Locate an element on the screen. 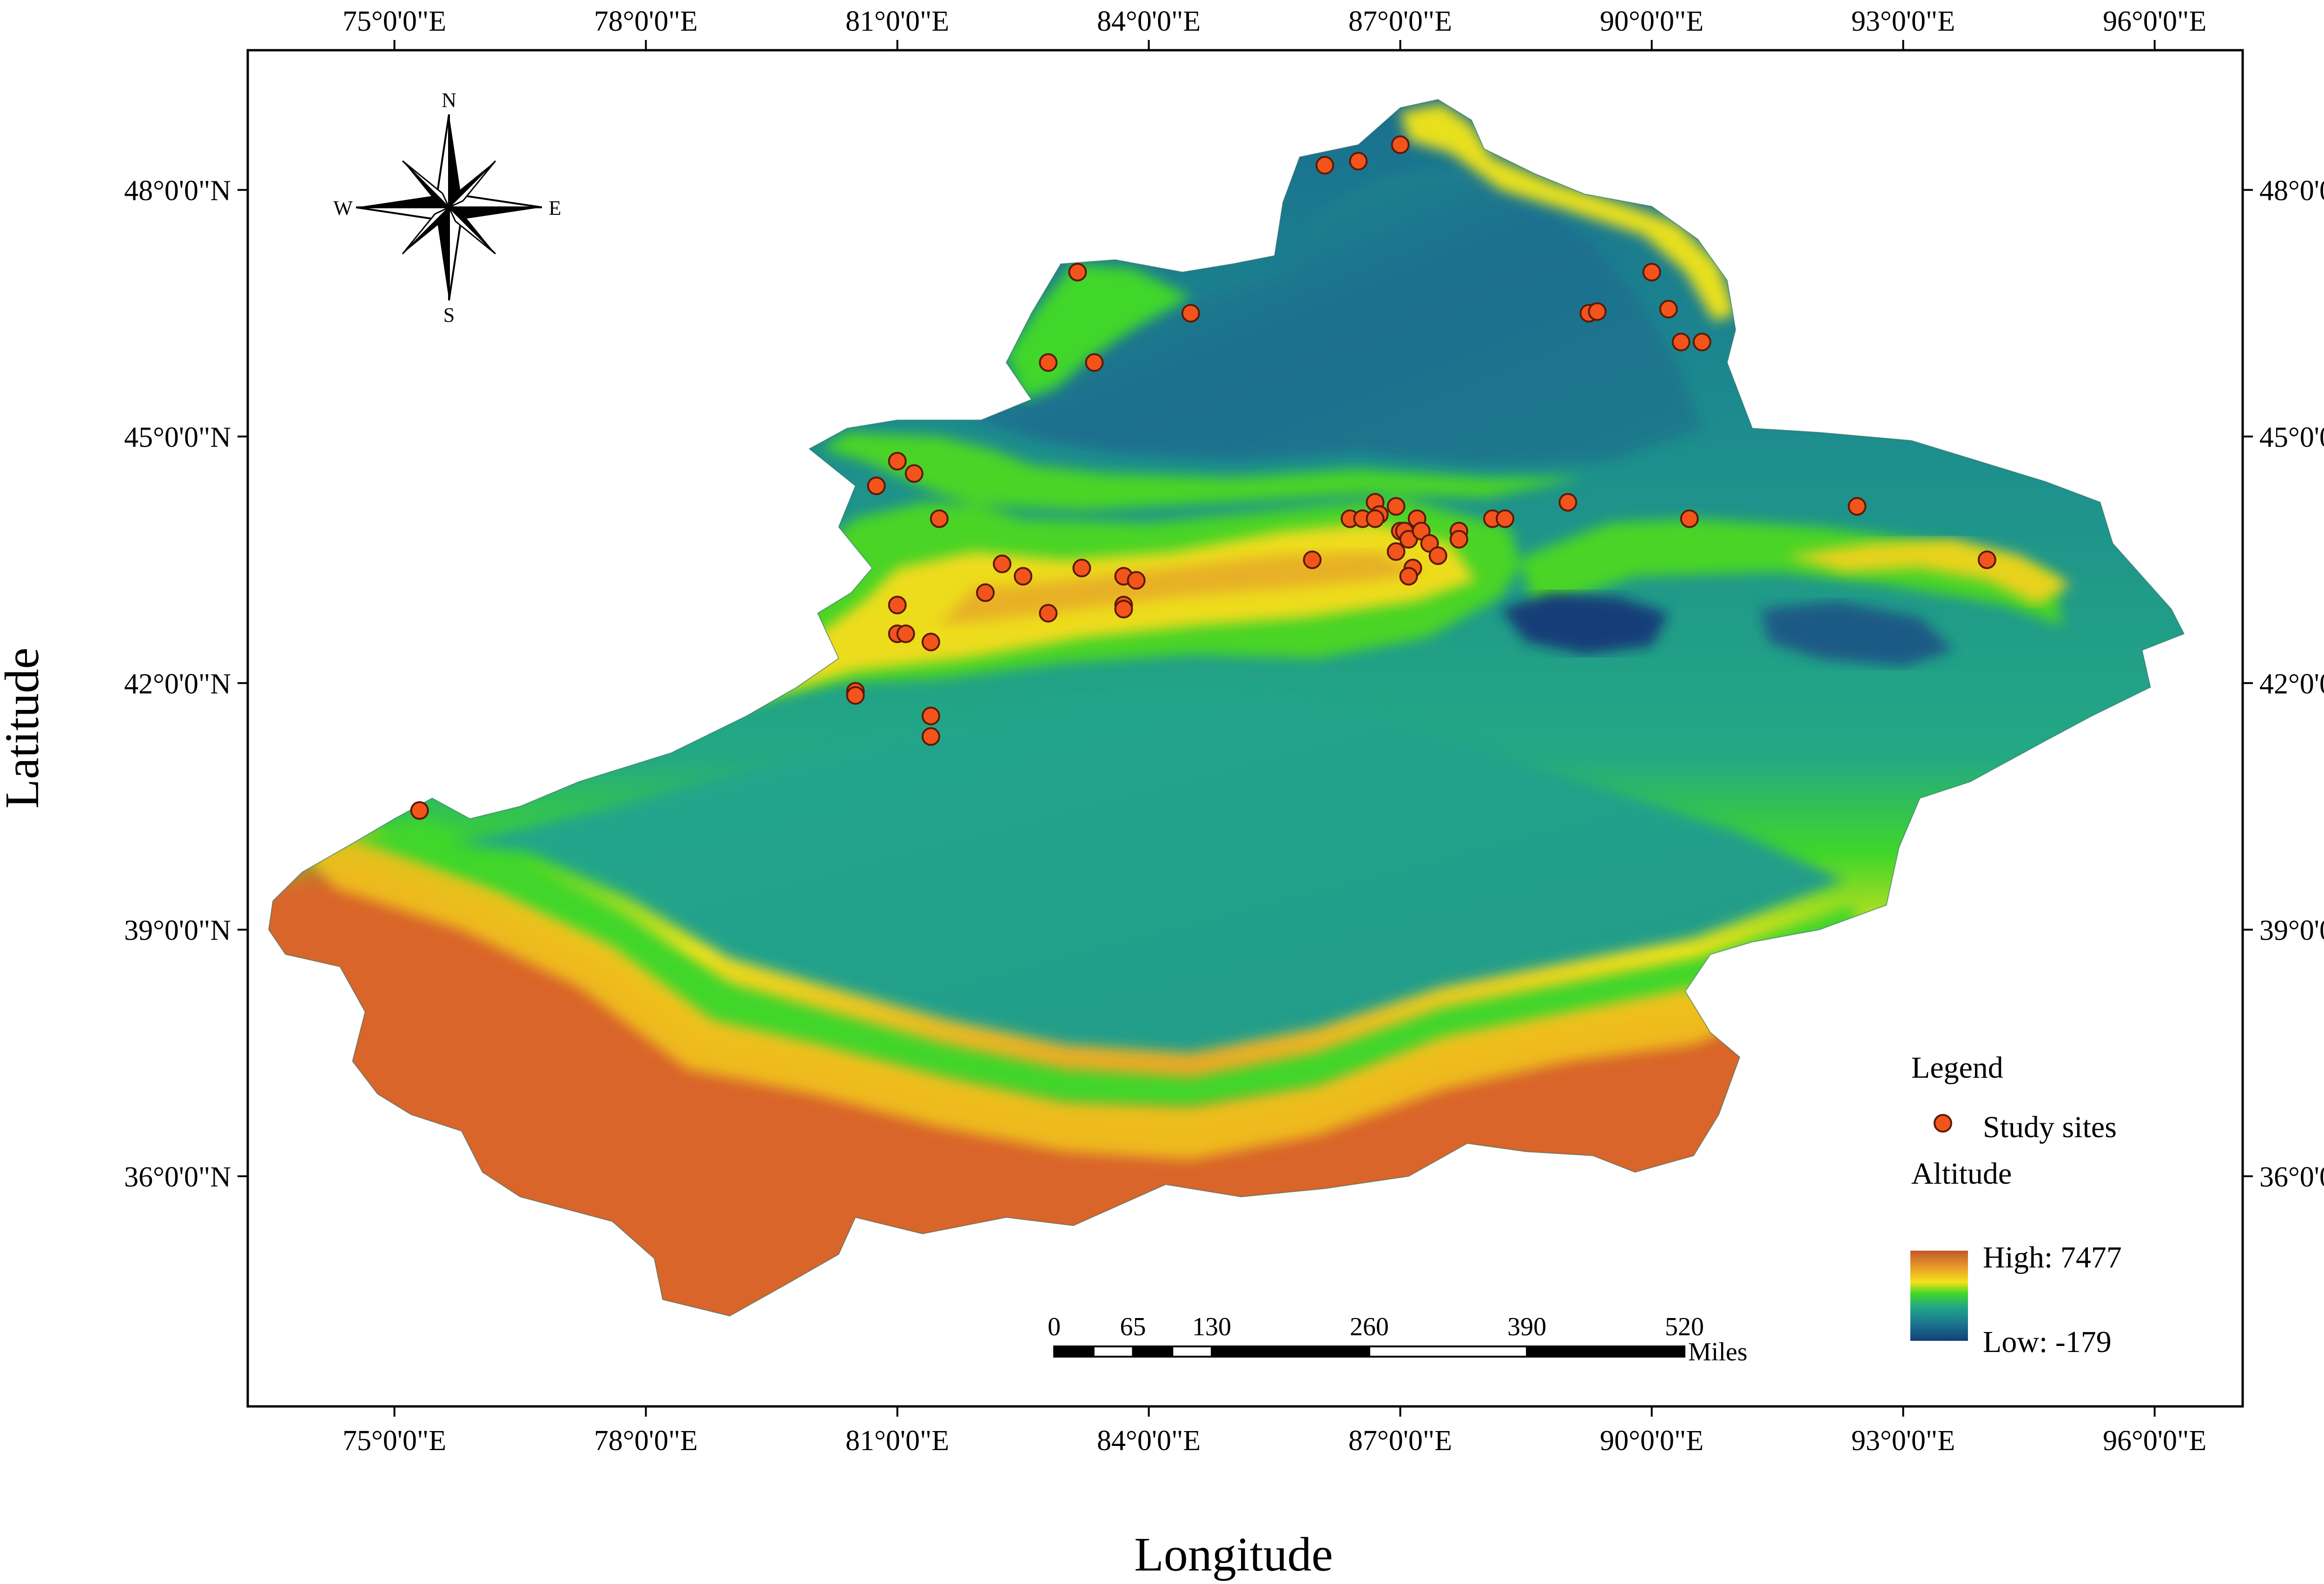 Image resolution: width=2324 pixels, height=1584 pixels. legend-low-label: Low: -179 is located at coordinates (2047, 1342).